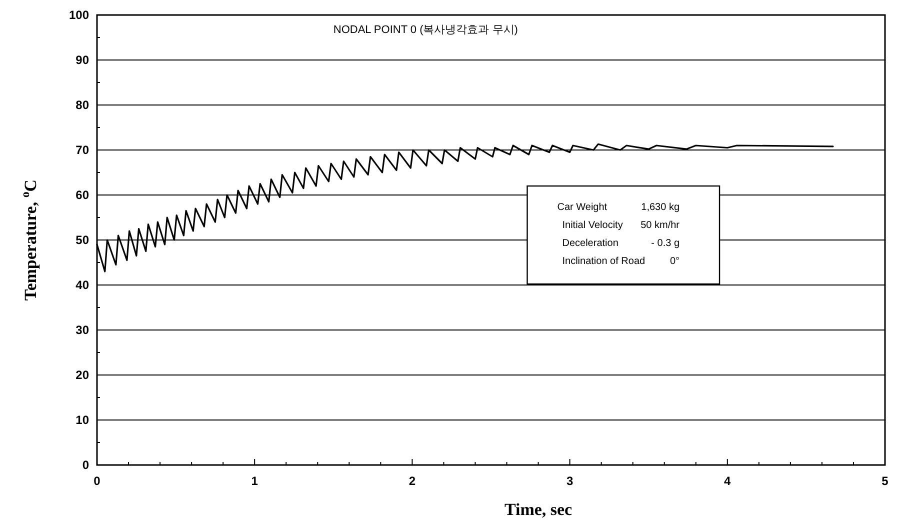  What do you see at coordinates (83, 240) in the screenshot?
I see `y-tick-label: 50` at bounding box center [83, 240].